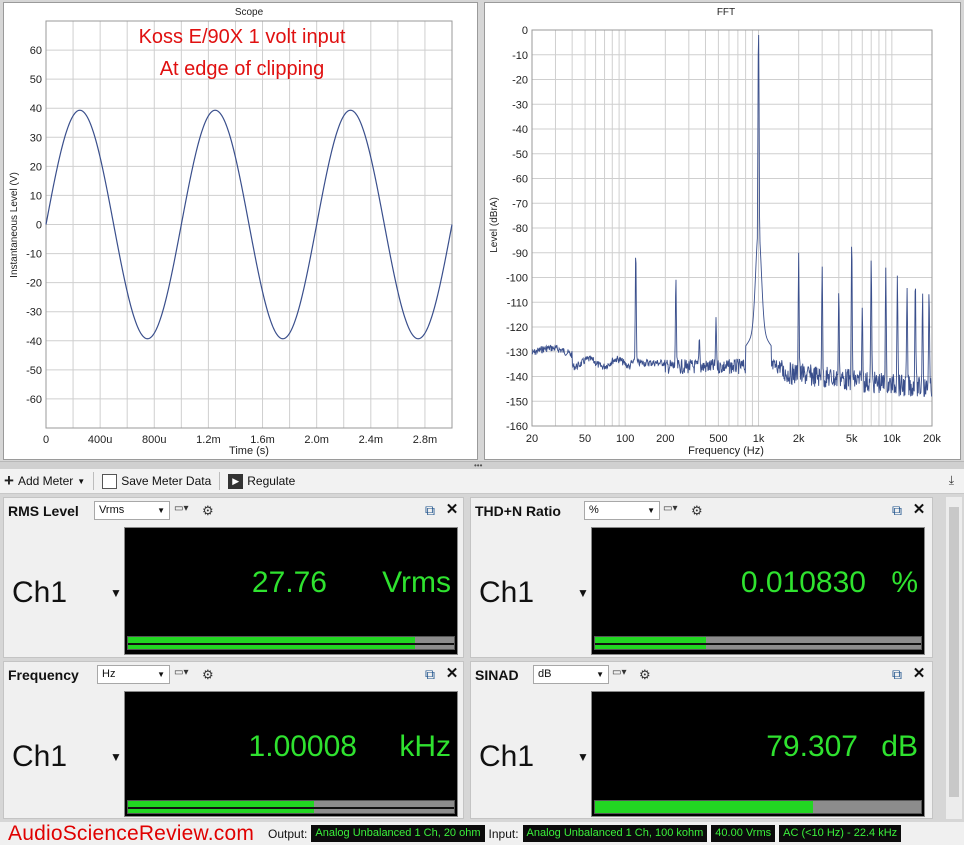  Describe the element at coordinates (9, 480) in the screenshot. I see `plus-icon: +` at that location.